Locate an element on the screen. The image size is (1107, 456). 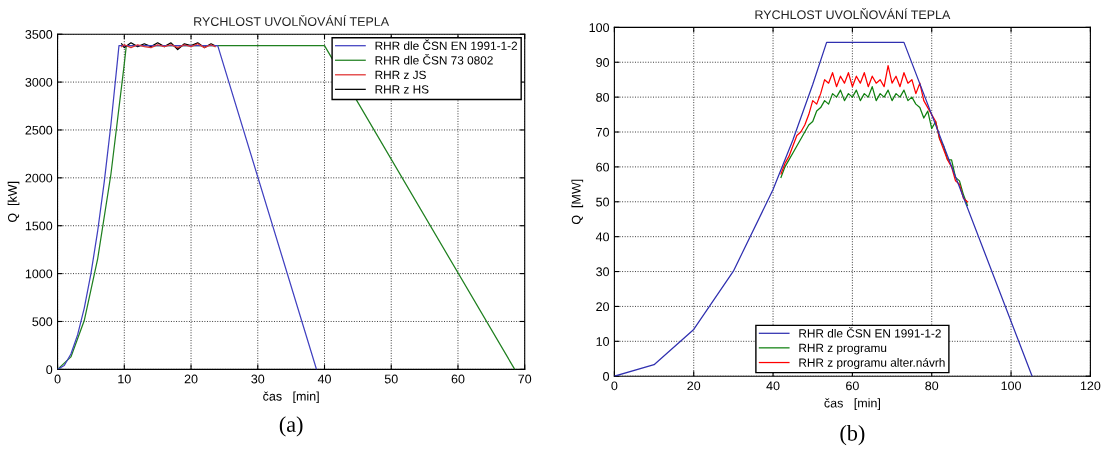
x-tick-label: 30 is located at coordinates (258, 379).